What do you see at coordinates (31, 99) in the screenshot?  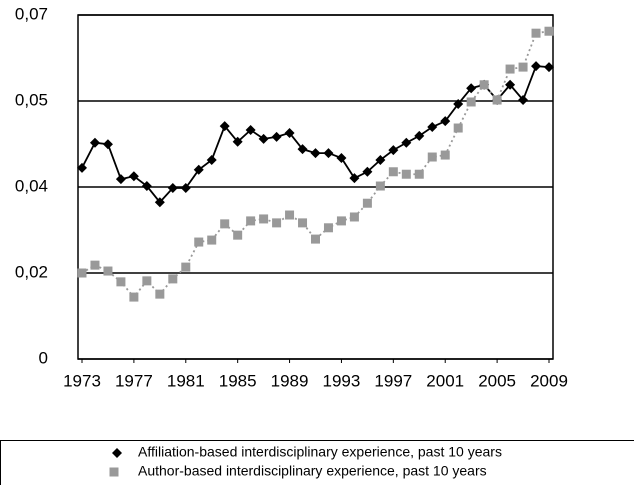 I see `y-tick-label: 0,05` at bounding box center [31, 99].